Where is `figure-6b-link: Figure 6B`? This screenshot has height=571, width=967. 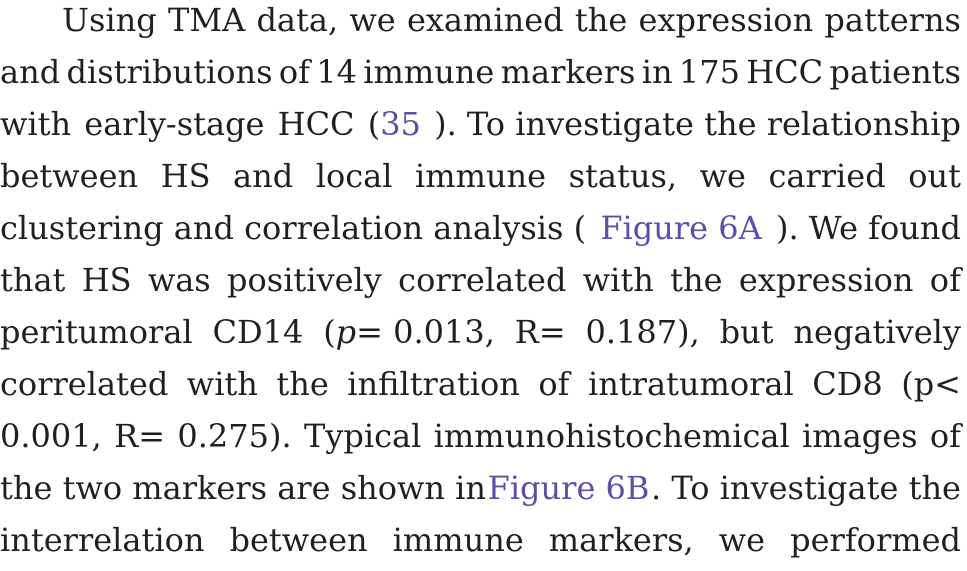 figure-6b-link: Figure 6B is located at coordinates (568, 488).